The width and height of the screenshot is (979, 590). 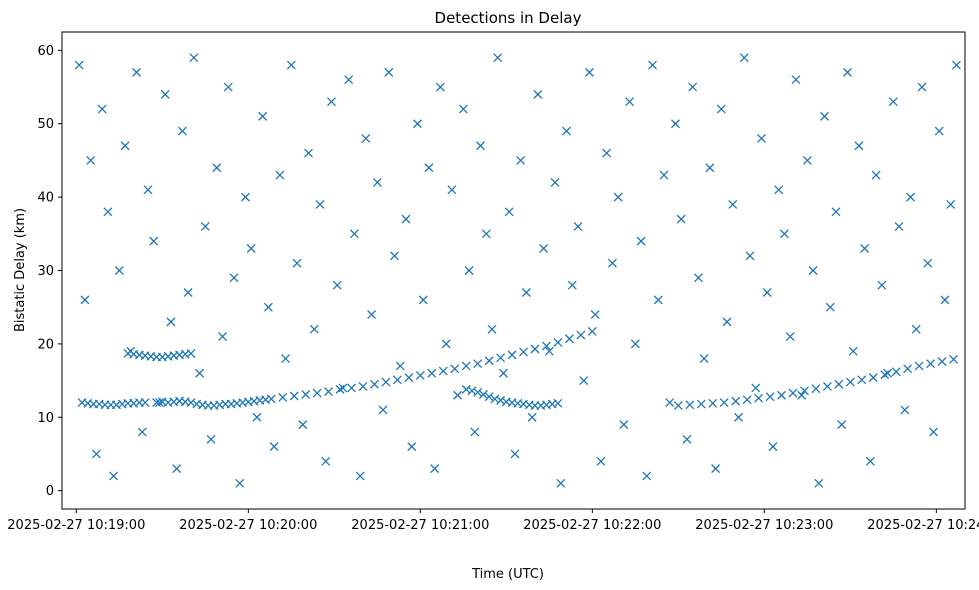 I want to click on y-axis-label: Bistatic Delay (km), so click(x=20, y=270).